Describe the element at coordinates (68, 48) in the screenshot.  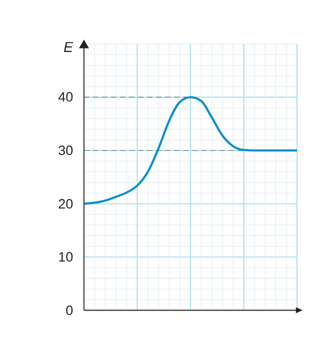
I see `y-axis-title: E` at that location.